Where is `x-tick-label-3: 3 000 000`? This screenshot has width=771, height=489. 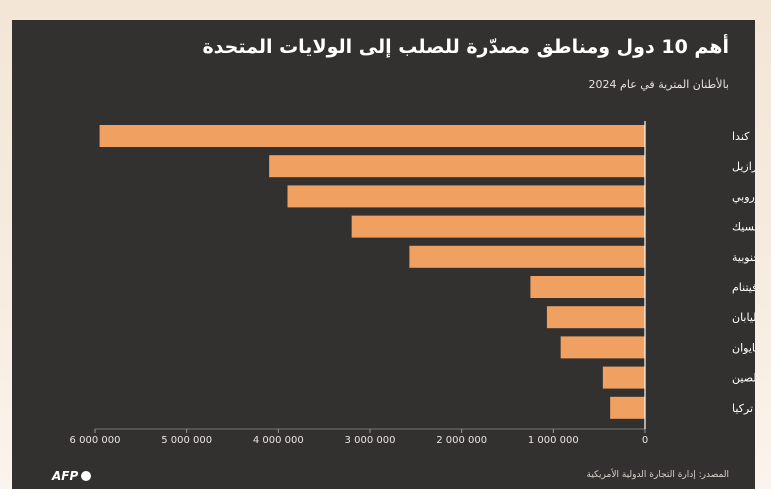
x-tick-label-3: 3 000 000 is located at coordinates (370, 440).